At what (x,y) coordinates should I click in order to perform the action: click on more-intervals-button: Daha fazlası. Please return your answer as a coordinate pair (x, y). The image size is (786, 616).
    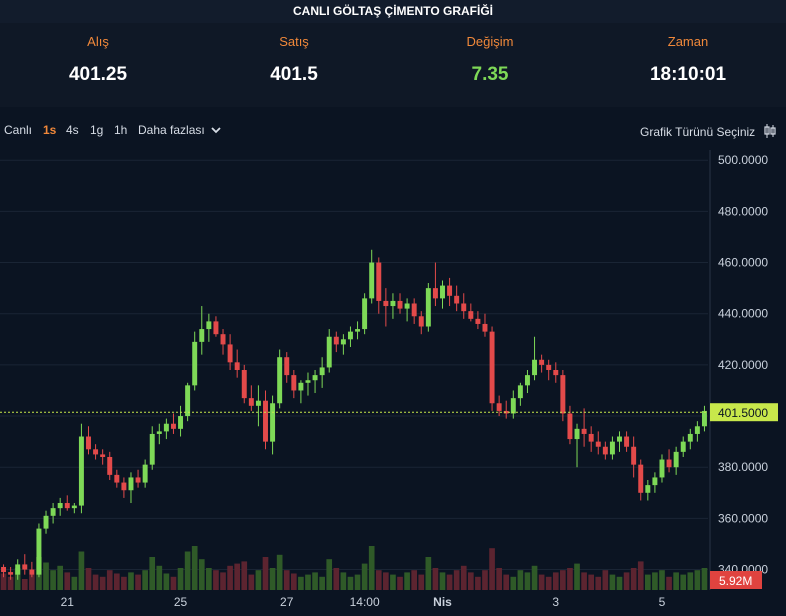
    Looking at the image, I should click on (179, 130).